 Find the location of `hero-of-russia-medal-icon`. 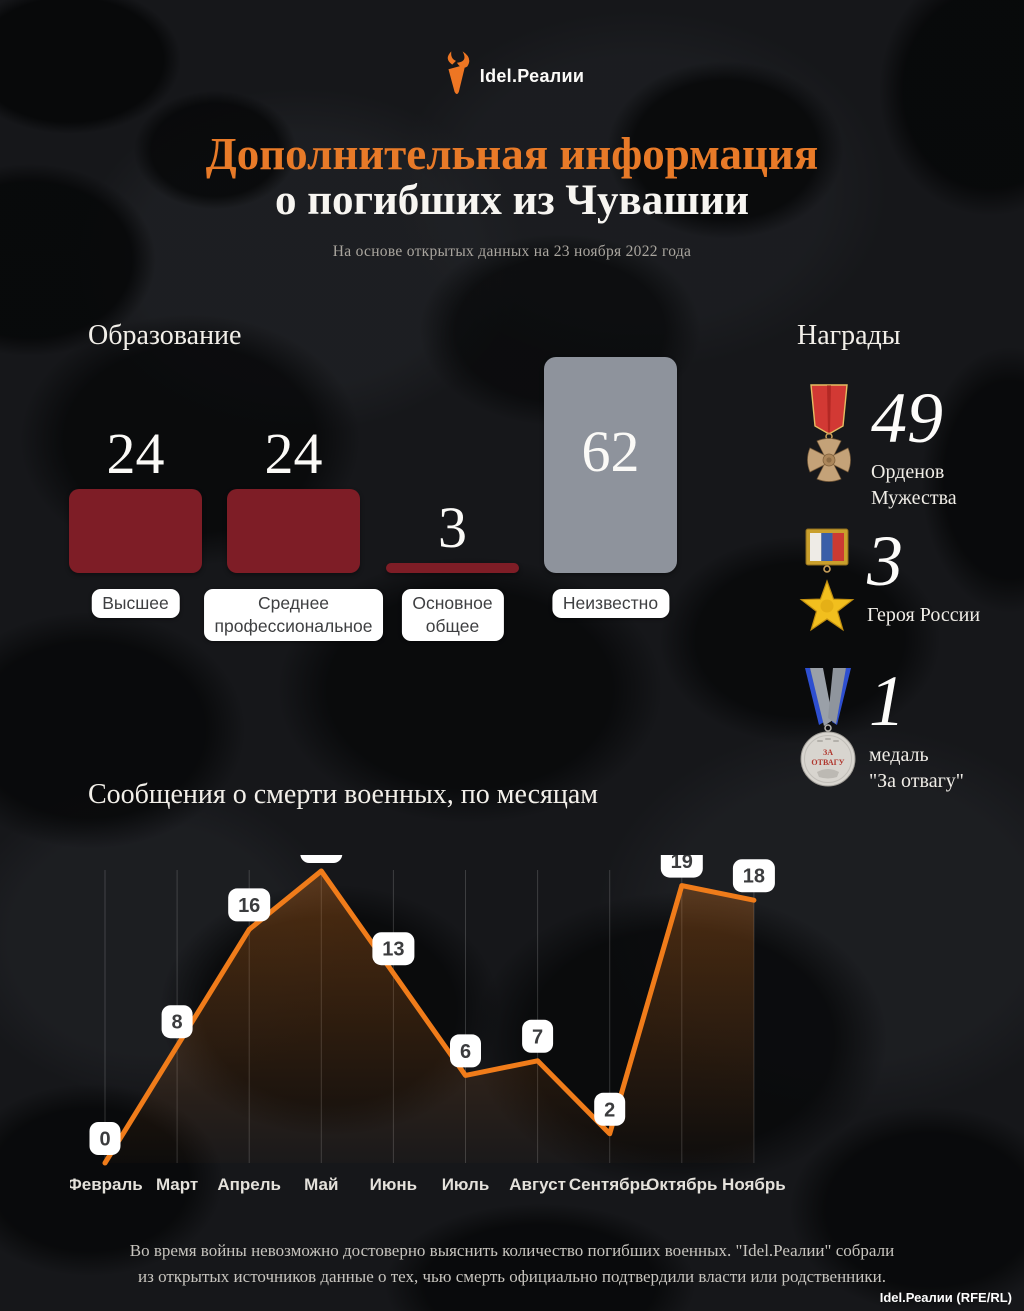

hero-of-russia-medal-icon is located at coordinates (827, 590).